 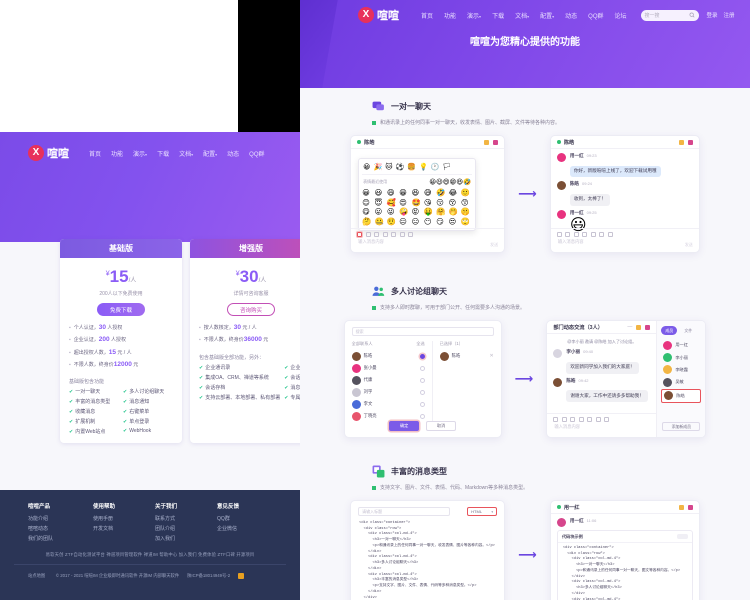 What do you see at coordinates (388, 356) in the screenshot?
I see `contact-row: 陈皓` at bounding box center [388, 356].